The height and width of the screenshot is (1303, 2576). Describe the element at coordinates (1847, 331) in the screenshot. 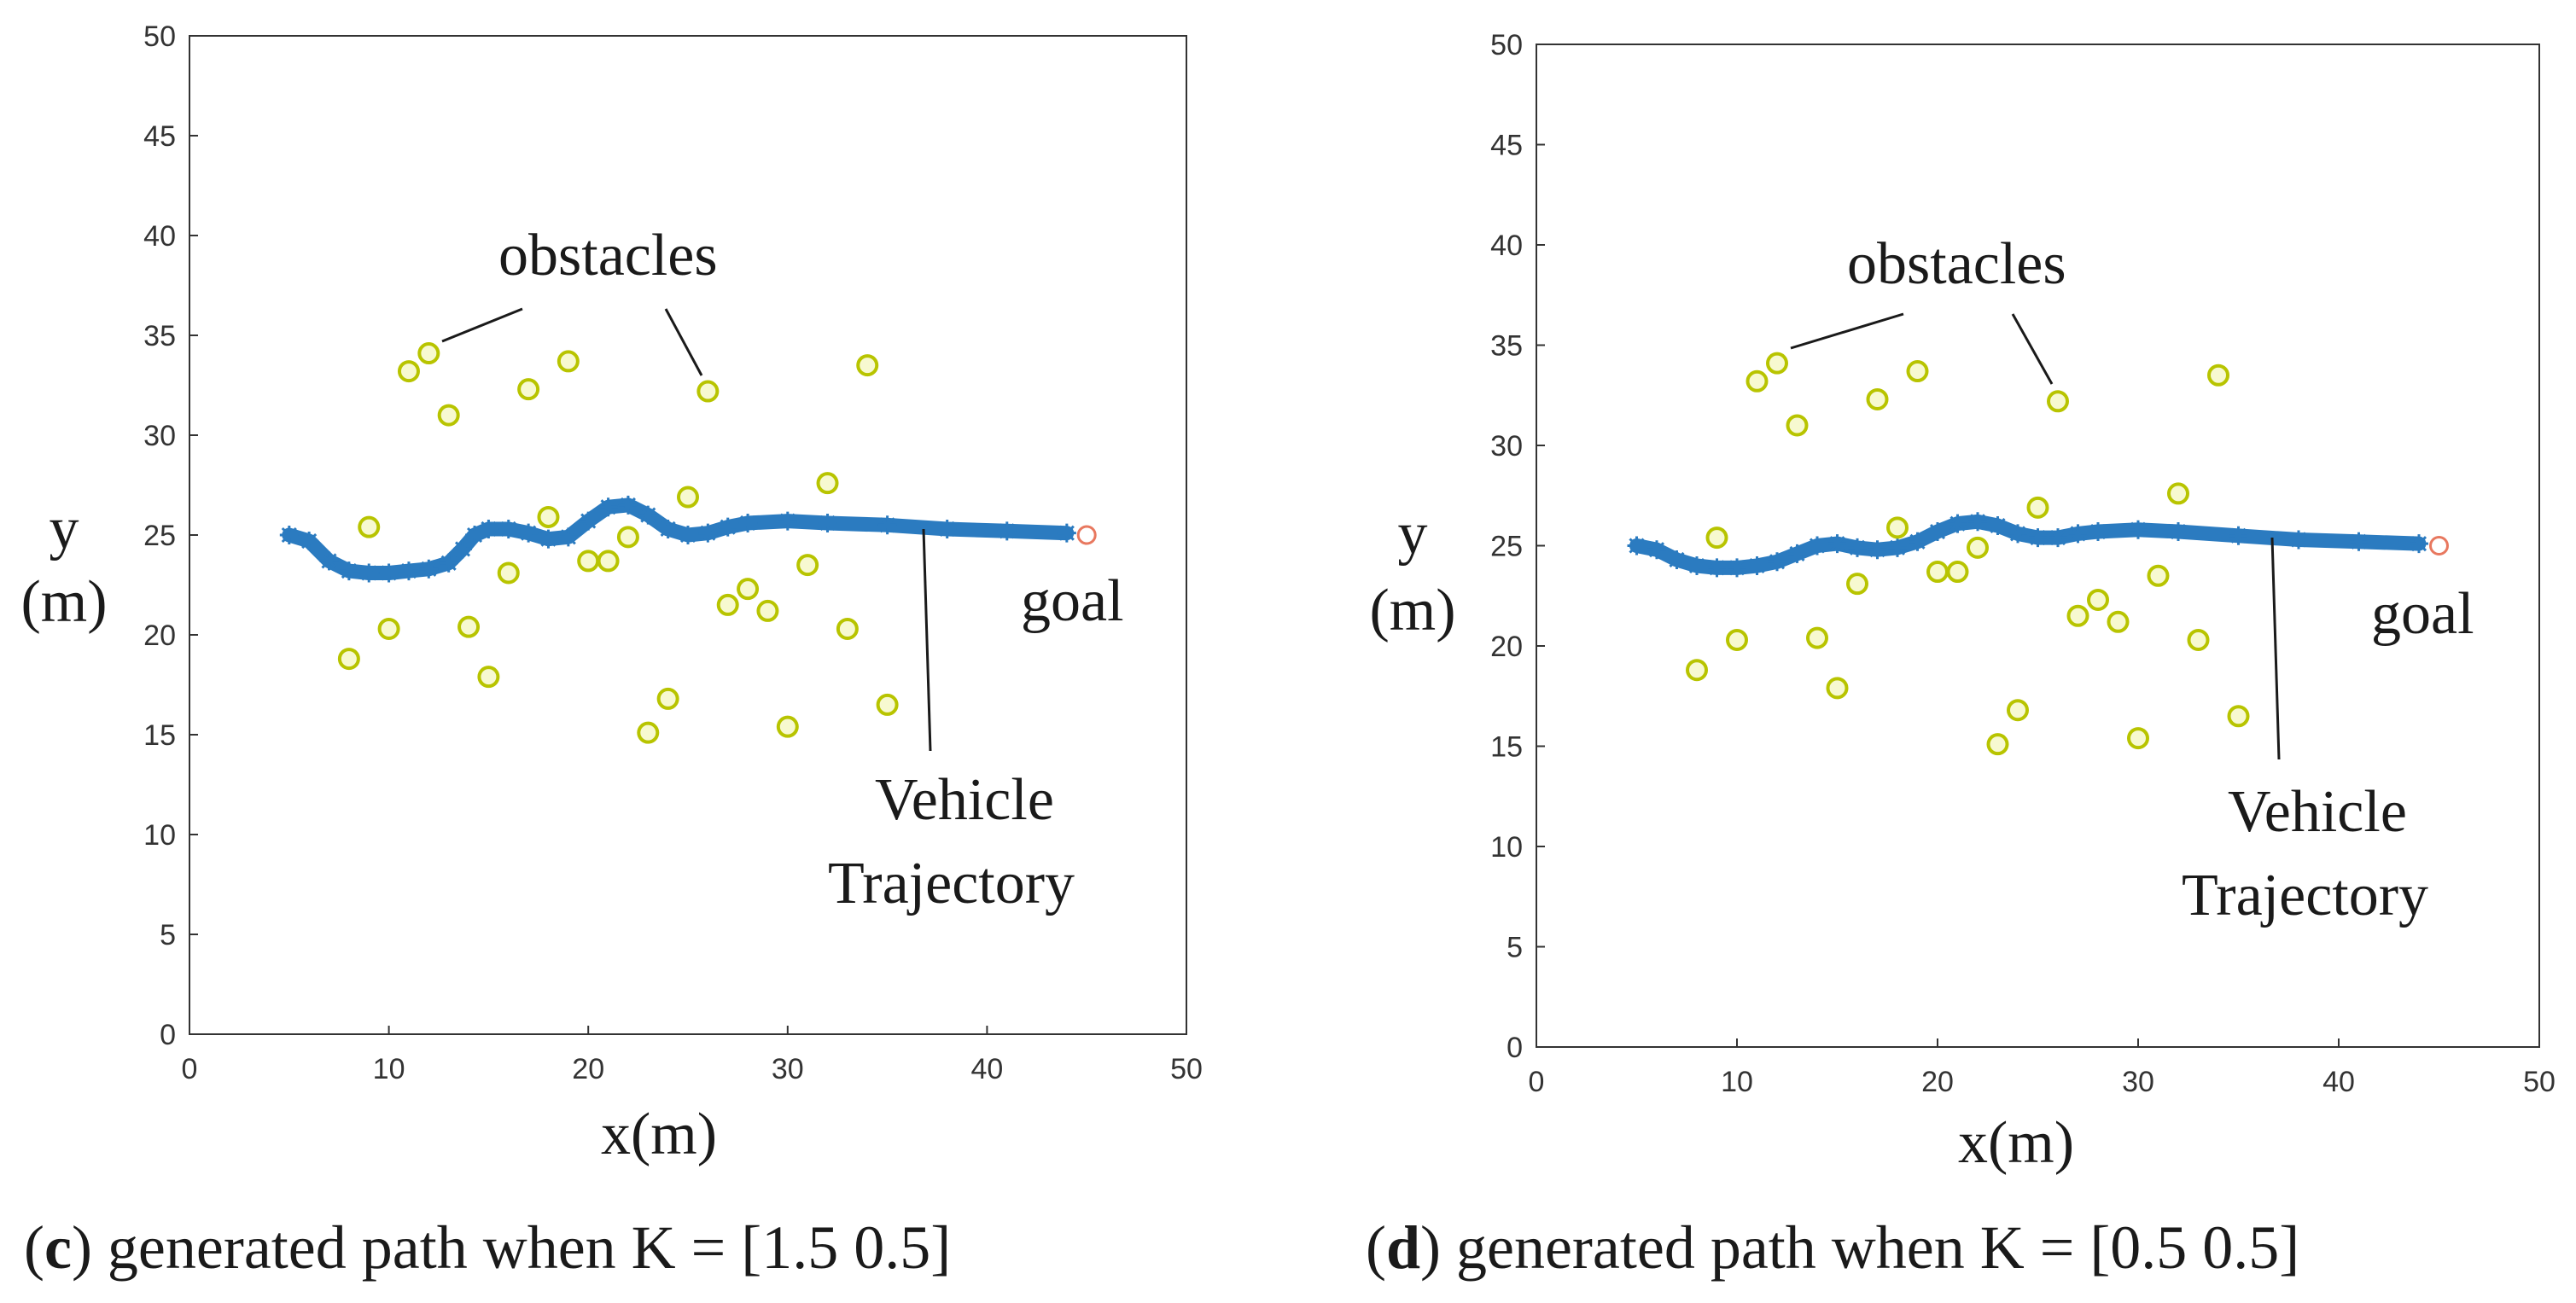

I see `obstacles-leader-left` at that location.